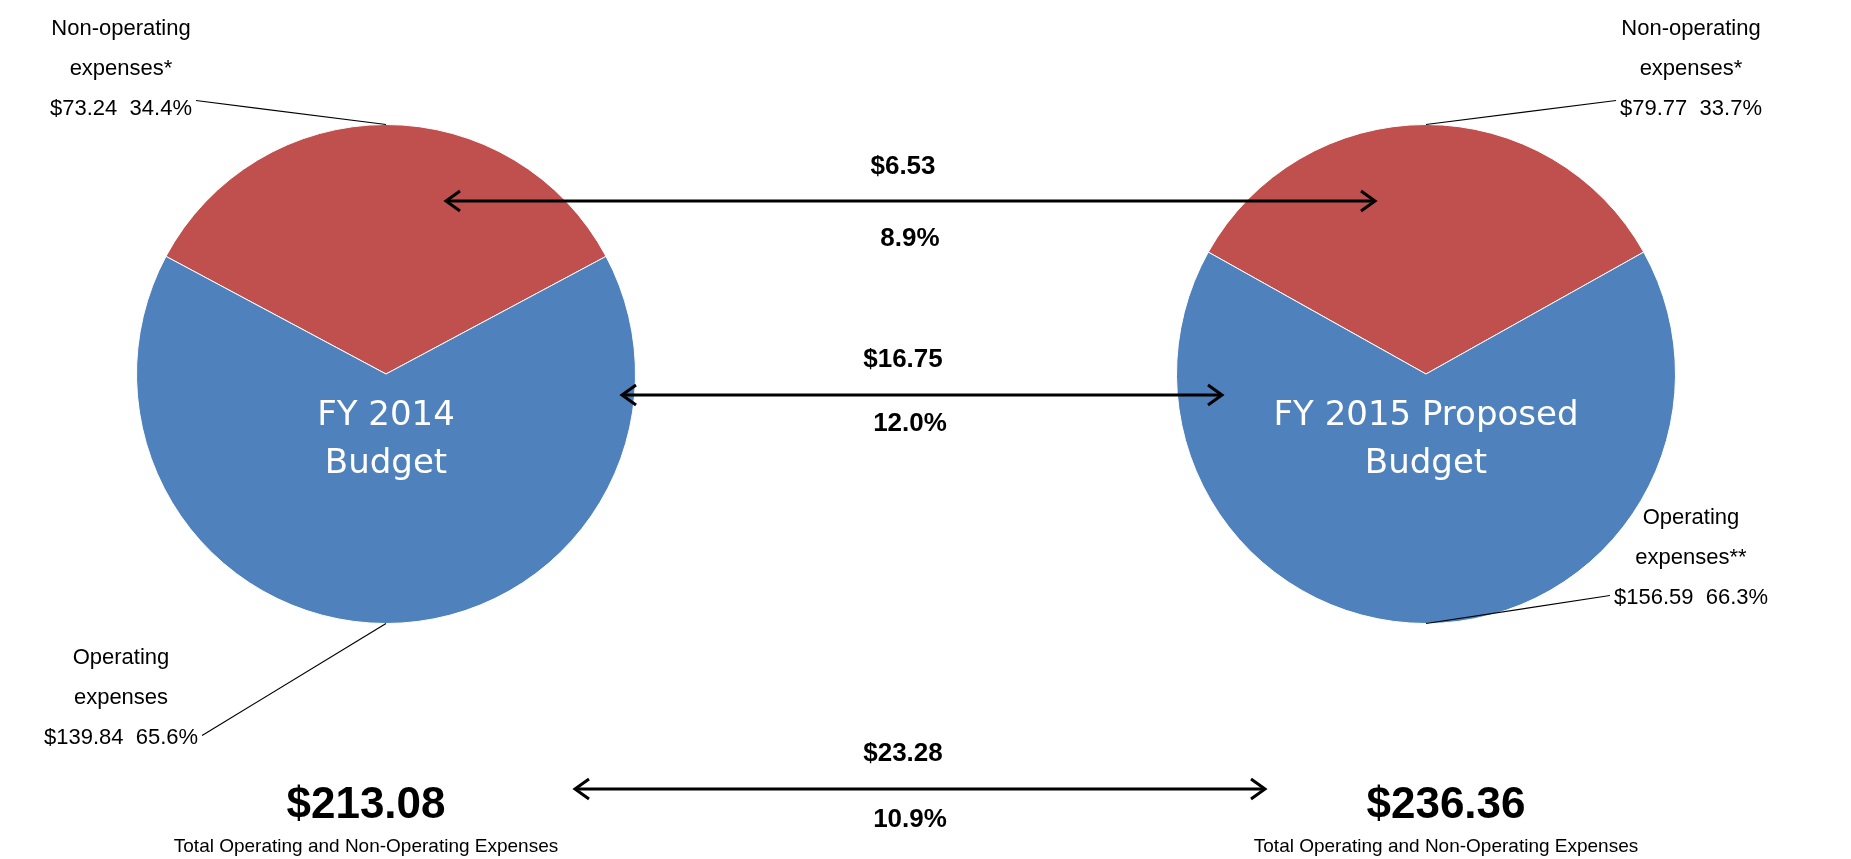  What do you see at coordinates (1691, 596) in the screenshot?
I see `data-label: $156.59 66.3%` at bounding box center [1691, 596].